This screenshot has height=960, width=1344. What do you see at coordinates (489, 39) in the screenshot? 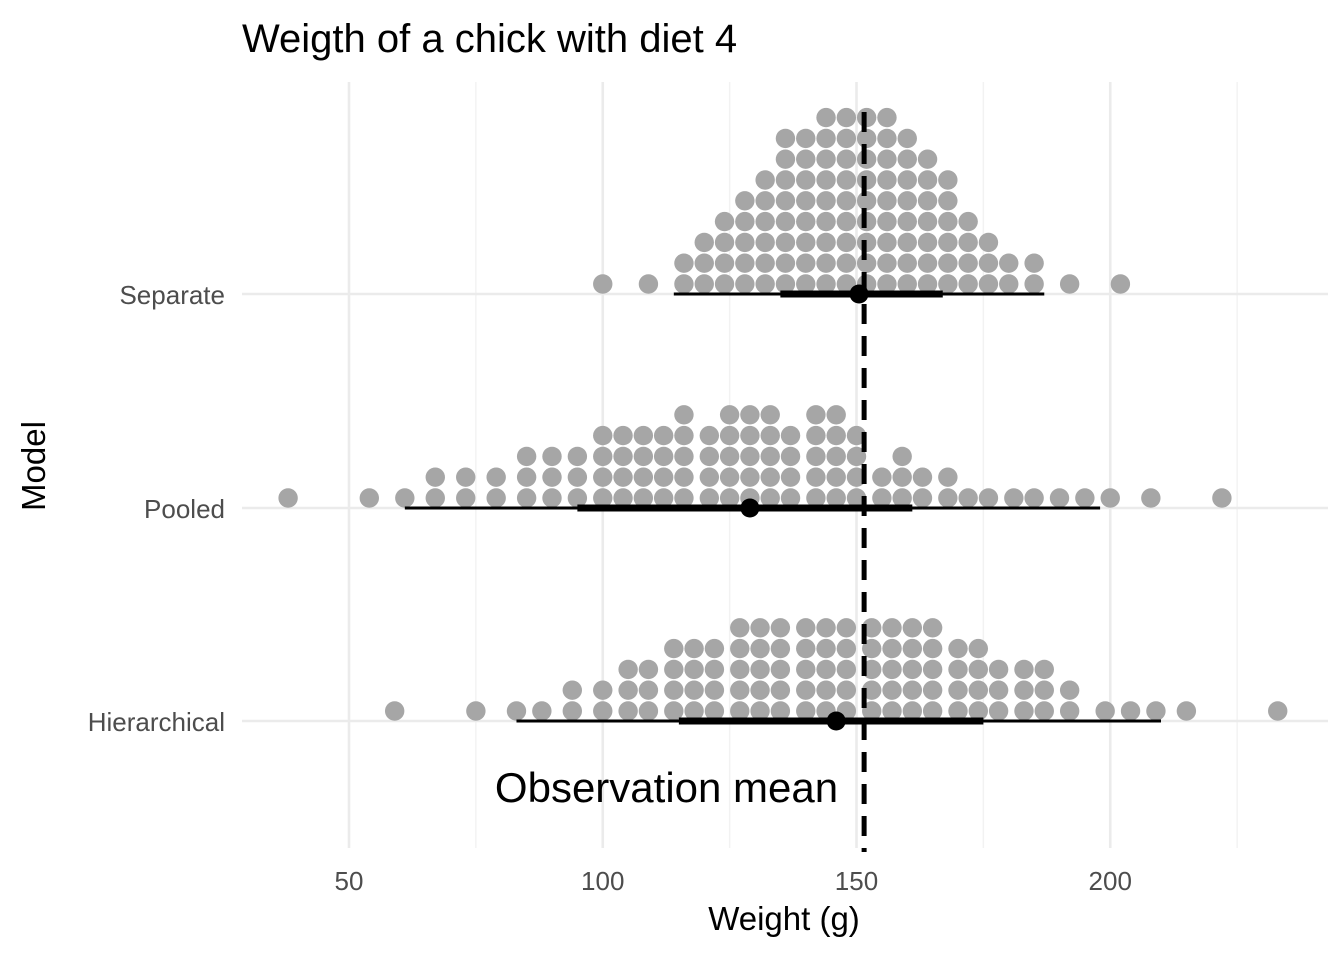
I see `chart-title: Weigth of a chick with diet 4` at bounding box center [489, 39].